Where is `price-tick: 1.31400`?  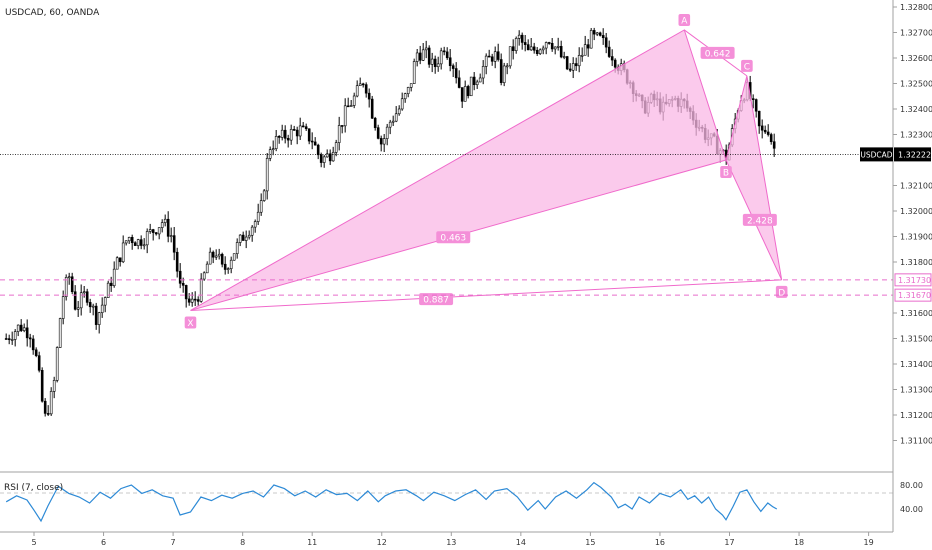 price-tick: 1.31400 is located at coordinates (912, 364).